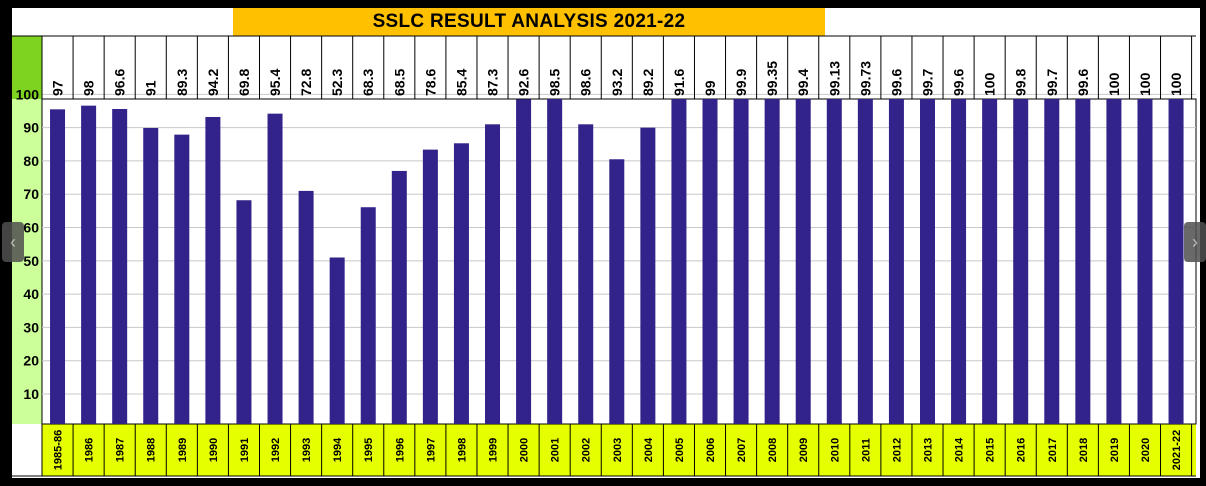 Image resolution: width=1206 pixels, height=486 pixels. Describe the element at coordinates (399, 82) in the screenshot. I see `bar-value-label: 68.5` at that location.